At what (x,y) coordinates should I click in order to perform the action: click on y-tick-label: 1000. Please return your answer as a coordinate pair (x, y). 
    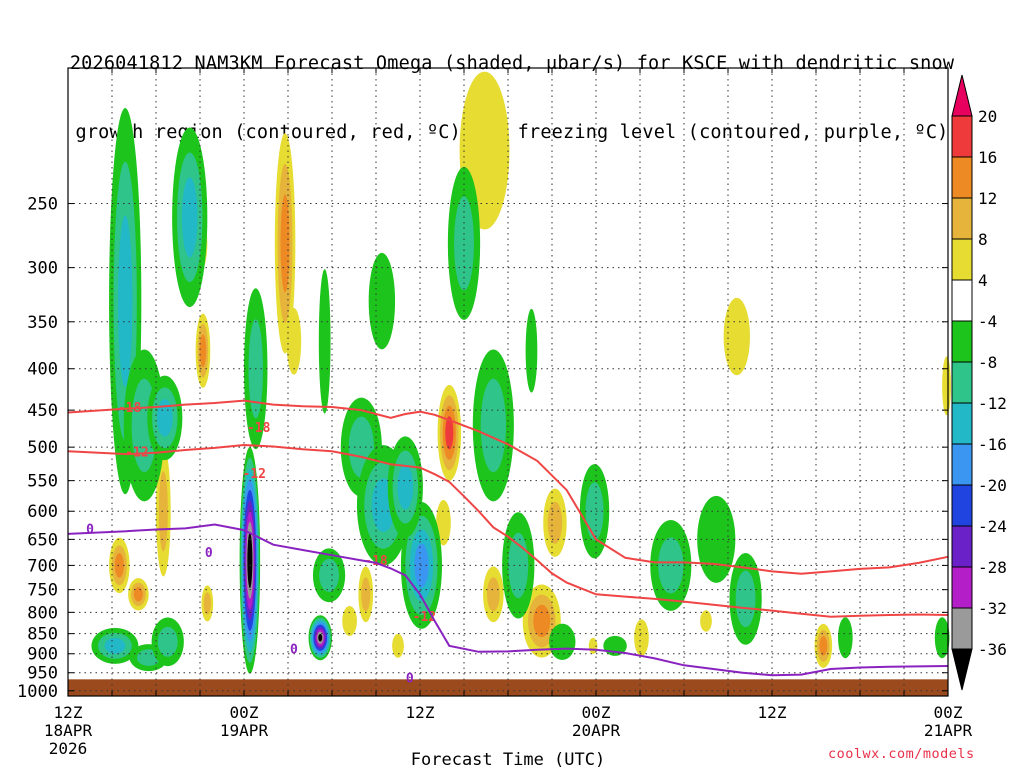
    Looking at the image, I should click on (37, 692).